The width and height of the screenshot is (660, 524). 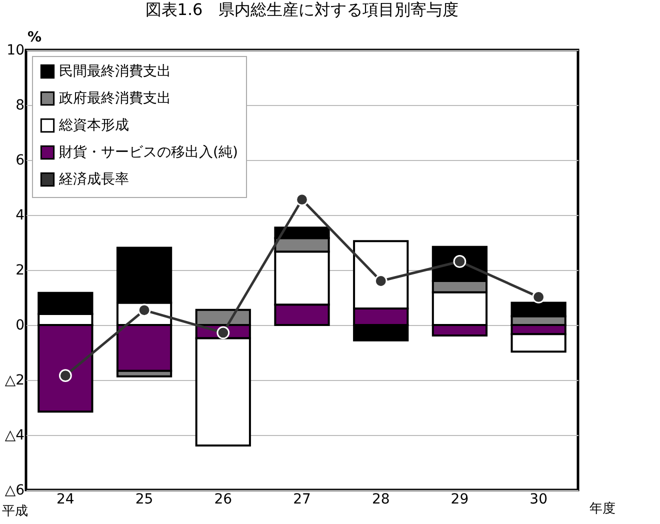 I want to click on x-tick-label: 24, so click(x=65, y=500).